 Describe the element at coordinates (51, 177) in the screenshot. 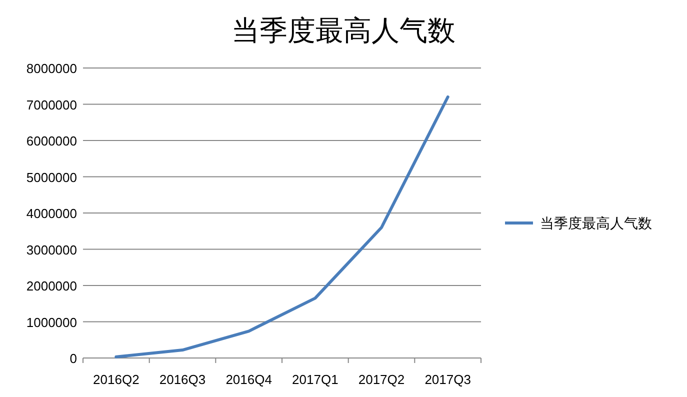

I see `y-tick-label: 5000000` at that location.